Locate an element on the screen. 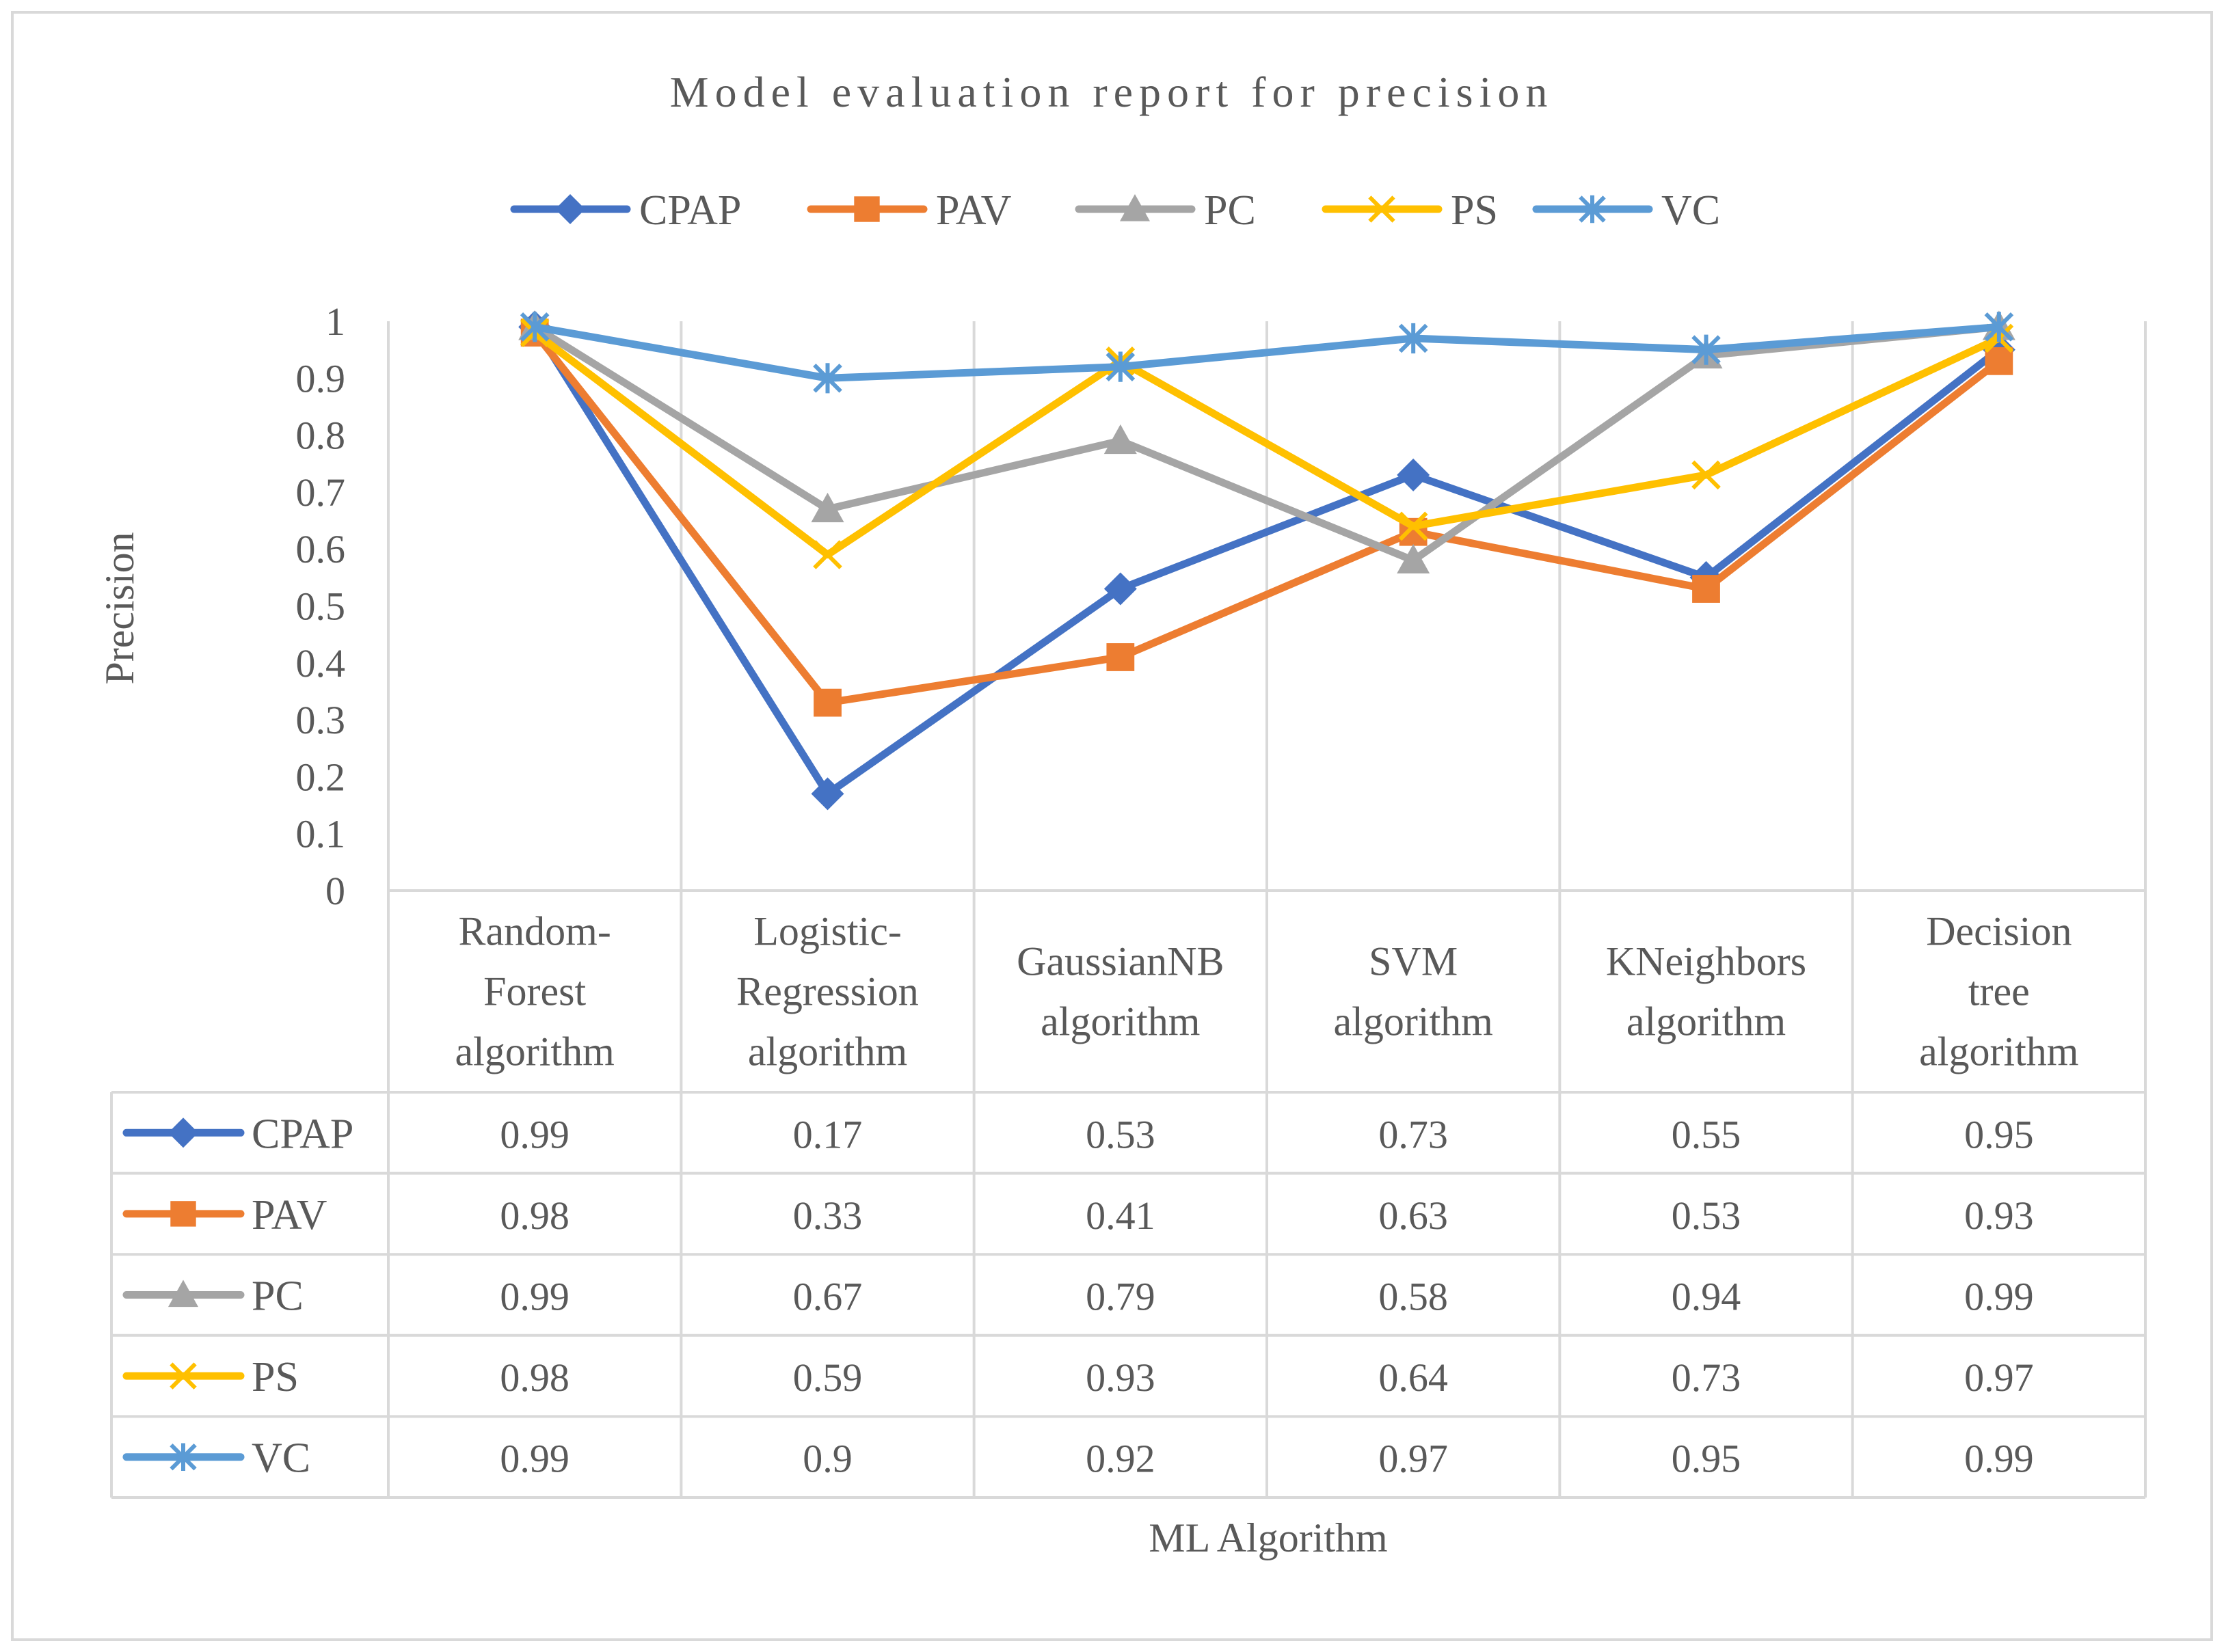 The image size is (2224, 1652). table-cell-value: 0.63 is located at coordinates (1413, 1215).